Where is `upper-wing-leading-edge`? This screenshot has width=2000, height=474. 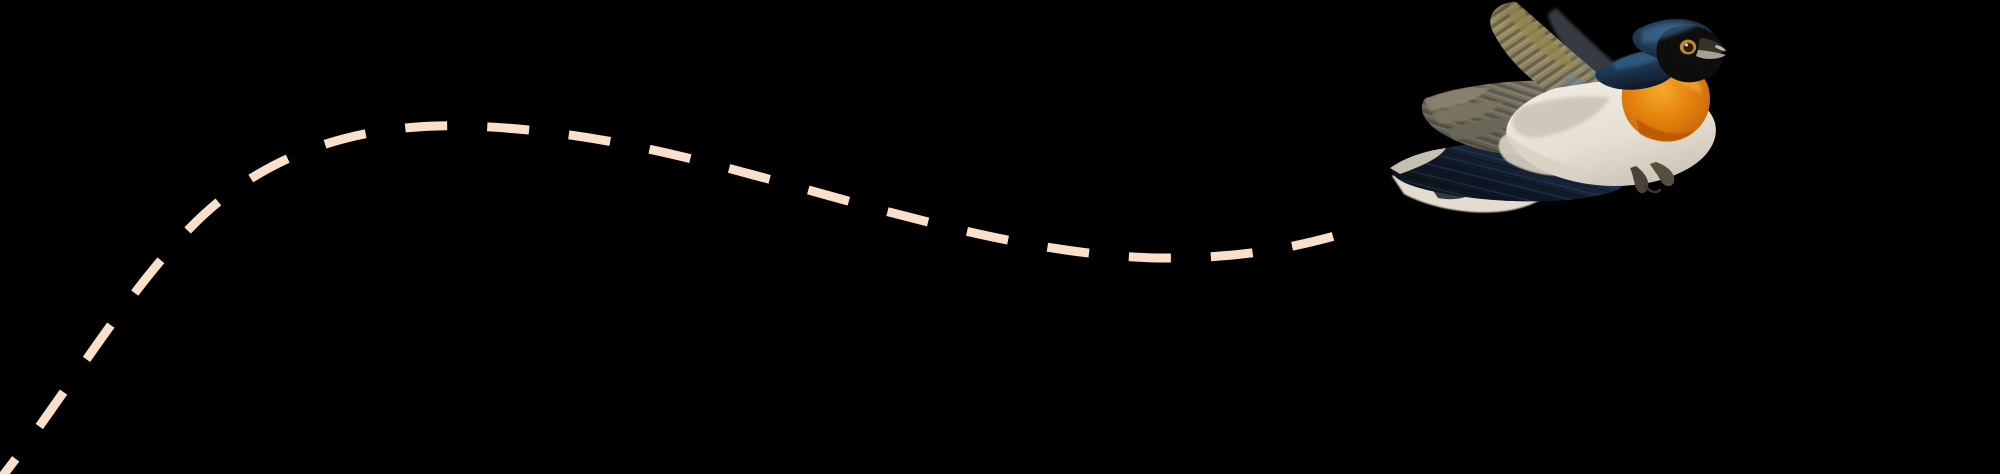 upper-wing-leading-edge is located at coordinates (1543, 34).